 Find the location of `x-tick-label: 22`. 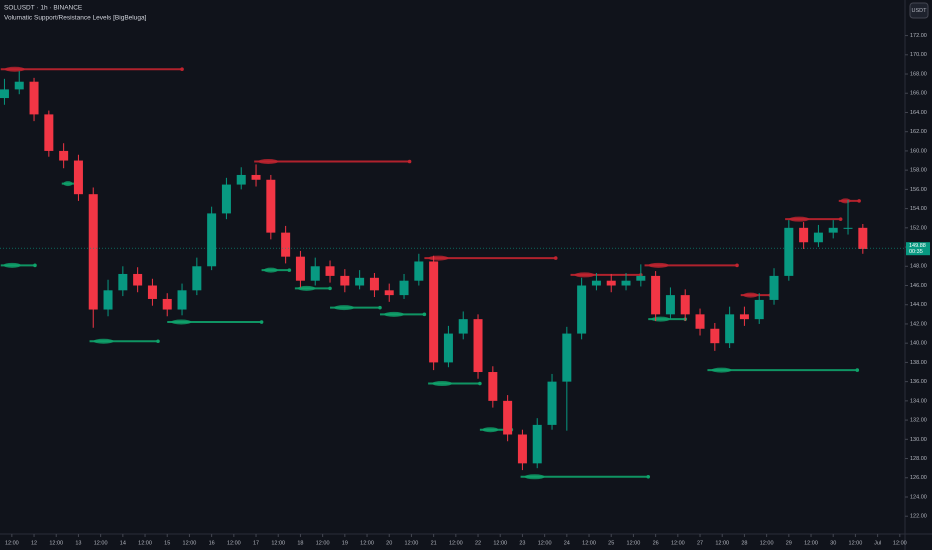

x-tick-label: 22 is located at coordinates (478, 543).